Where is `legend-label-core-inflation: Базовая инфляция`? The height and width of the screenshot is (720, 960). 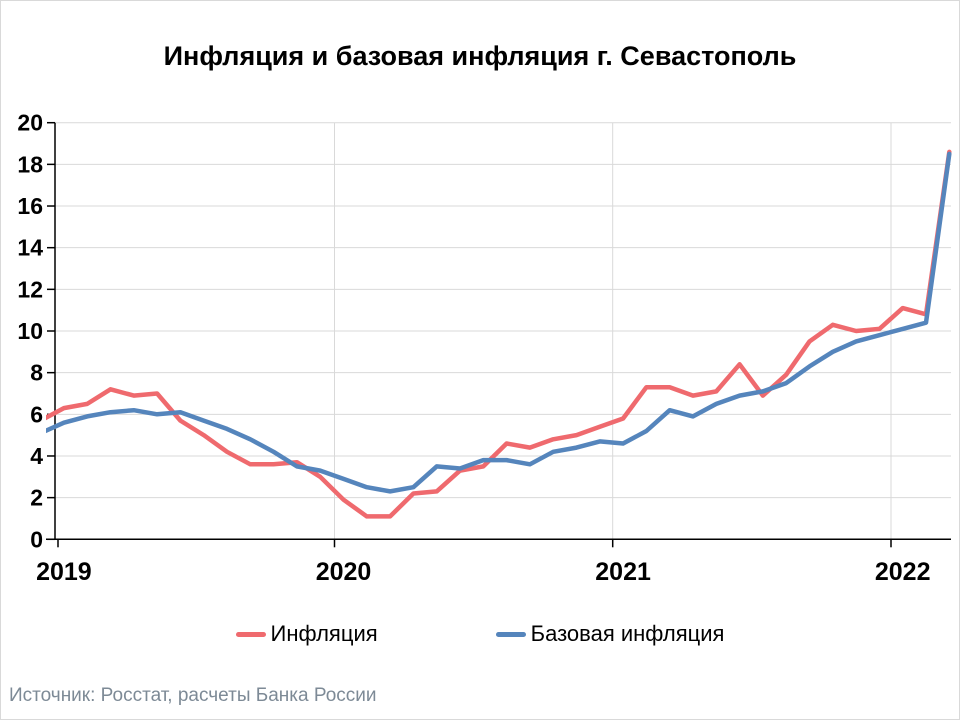 legend-label-core-inflation: Базовая инфляция is located at coordinates (627, 633).